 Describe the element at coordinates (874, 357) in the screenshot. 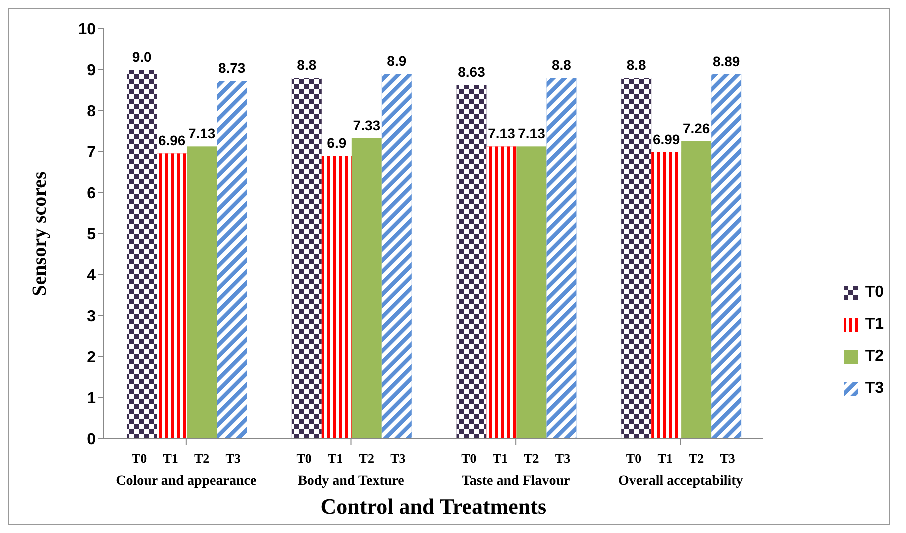

I see `legend-label: T2` at that location.